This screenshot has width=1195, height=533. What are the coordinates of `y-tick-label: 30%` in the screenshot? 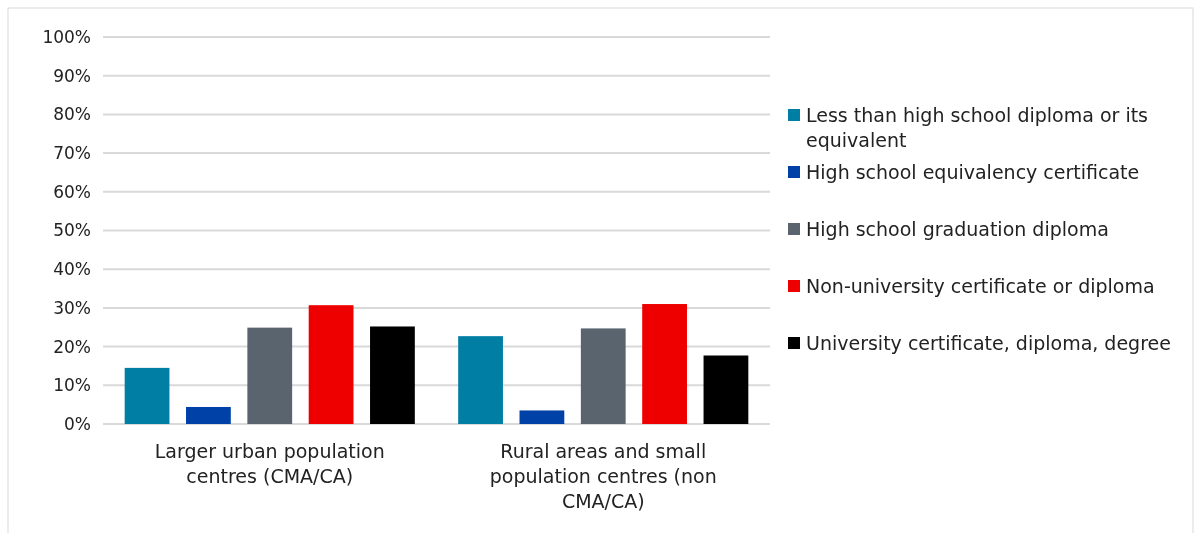 It's located at (72, 307).